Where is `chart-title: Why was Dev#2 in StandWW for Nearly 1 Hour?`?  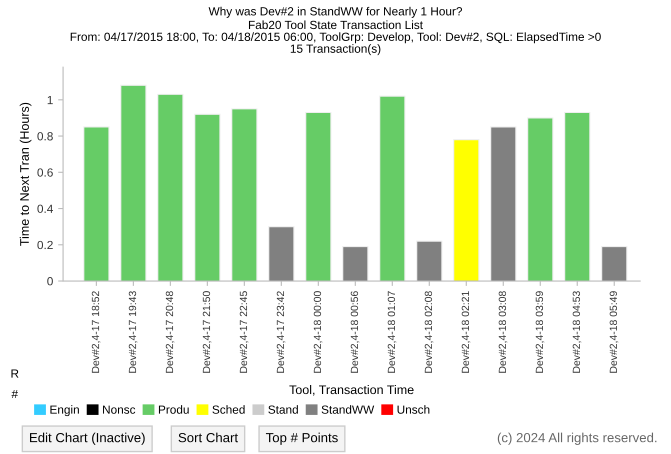
chart-title: Why was Dev#2 in StandWW for Nearly 1 Hour? is located at coordinates (335, 12).